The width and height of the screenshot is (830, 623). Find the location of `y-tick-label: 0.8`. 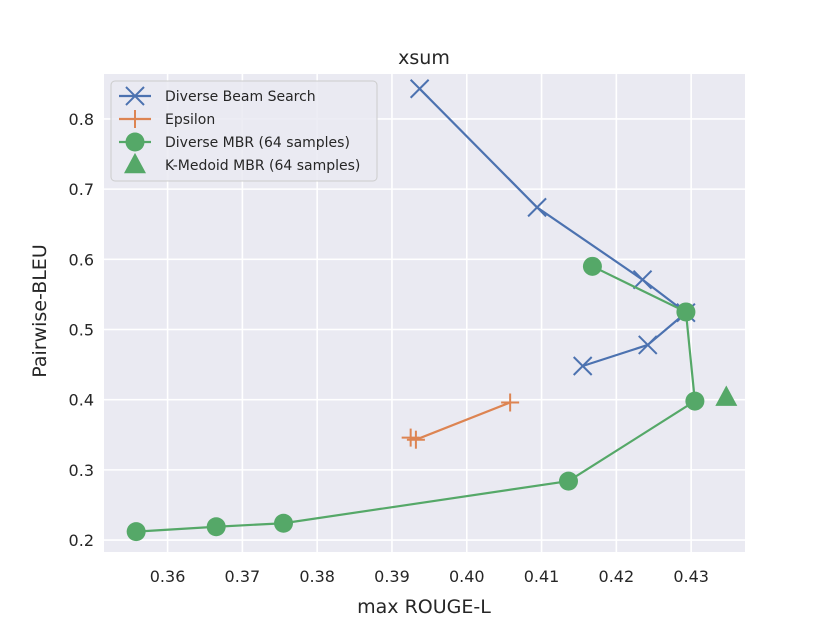

y-tick-label: 0.8 is located at coordinates (81, 119).